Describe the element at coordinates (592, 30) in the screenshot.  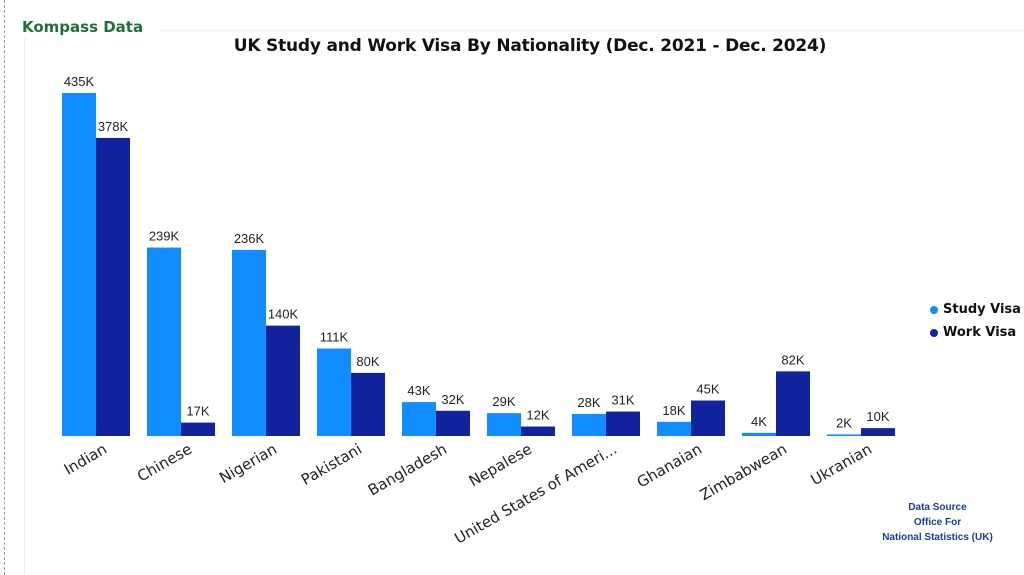
I see `header-rule` at that location.